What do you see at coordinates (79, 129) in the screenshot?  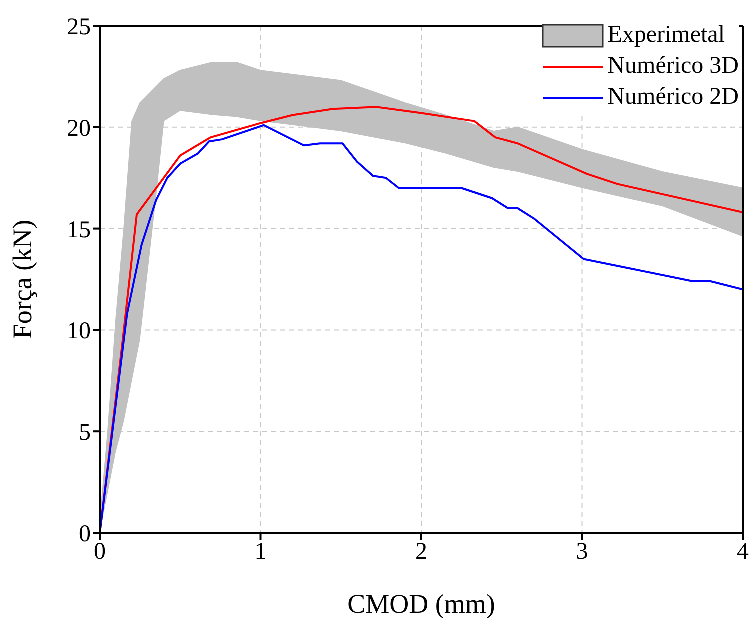 I see `y-tick-label: 20` at bounding box center [79, 129].